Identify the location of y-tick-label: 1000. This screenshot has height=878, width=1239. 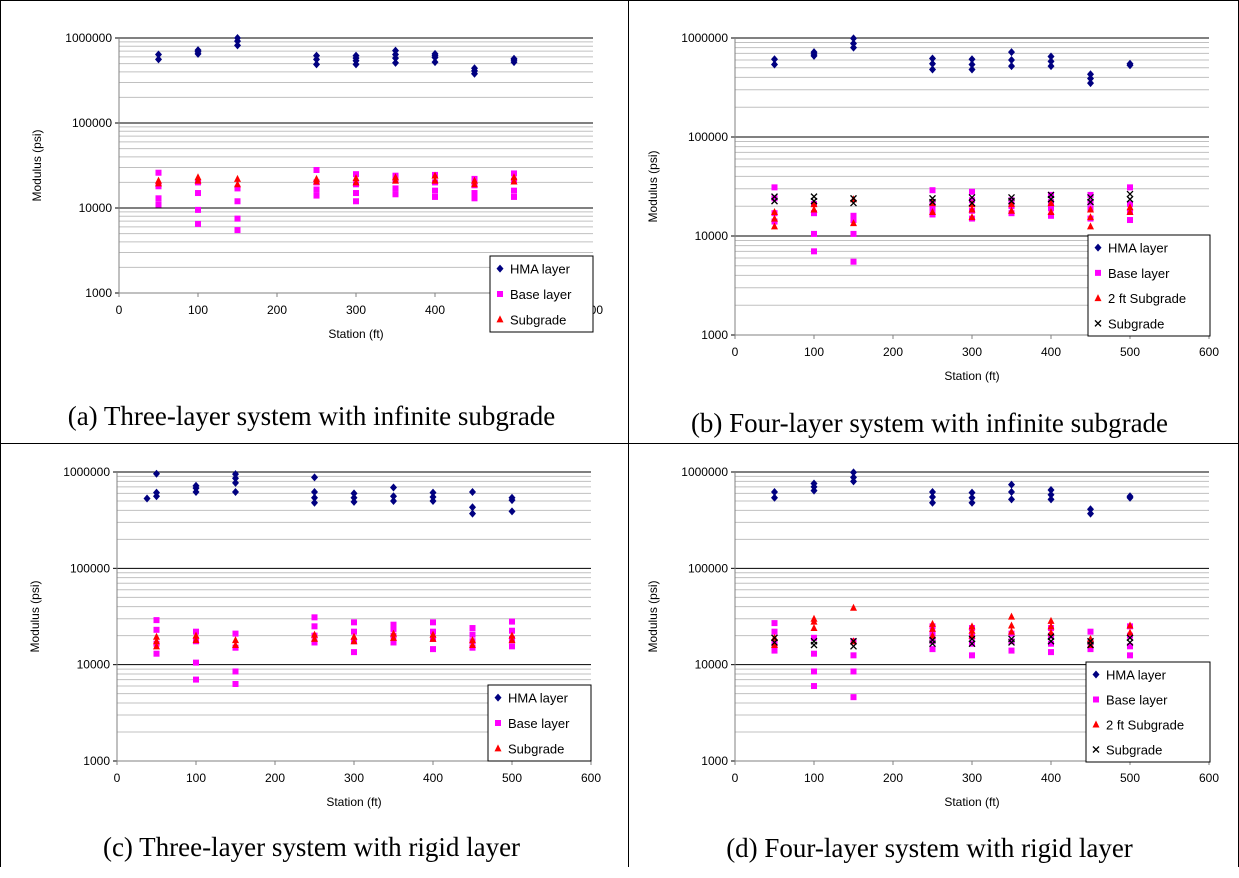
(98, 293).